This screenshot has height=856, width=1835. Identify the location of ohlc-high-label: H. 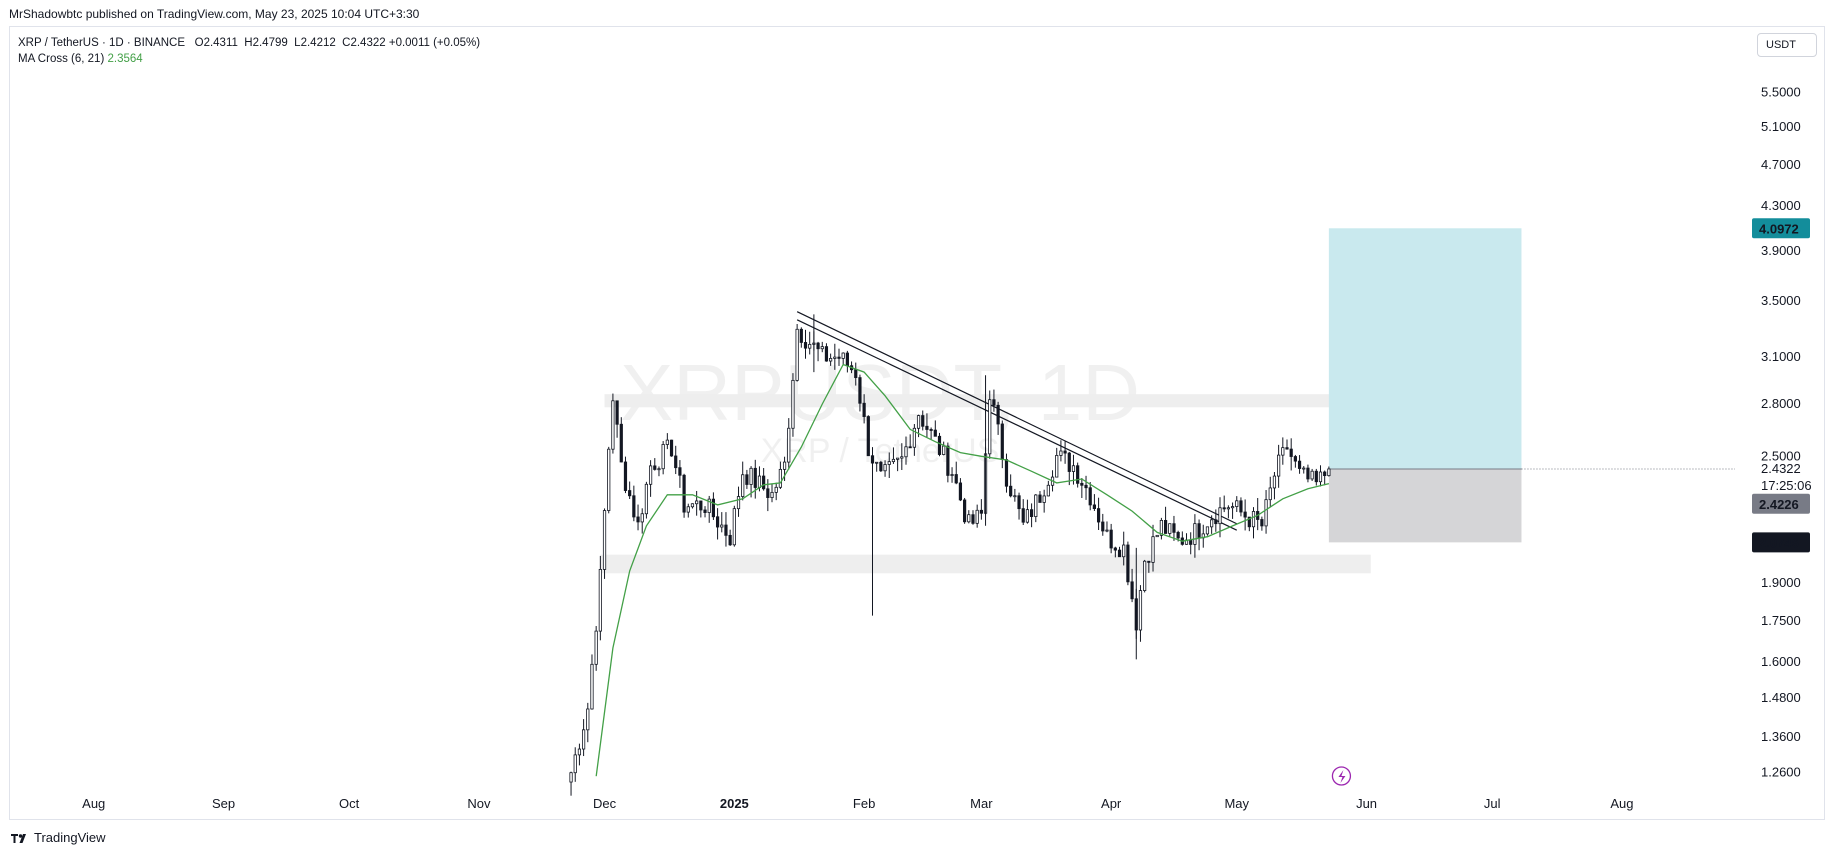
(247, 43).